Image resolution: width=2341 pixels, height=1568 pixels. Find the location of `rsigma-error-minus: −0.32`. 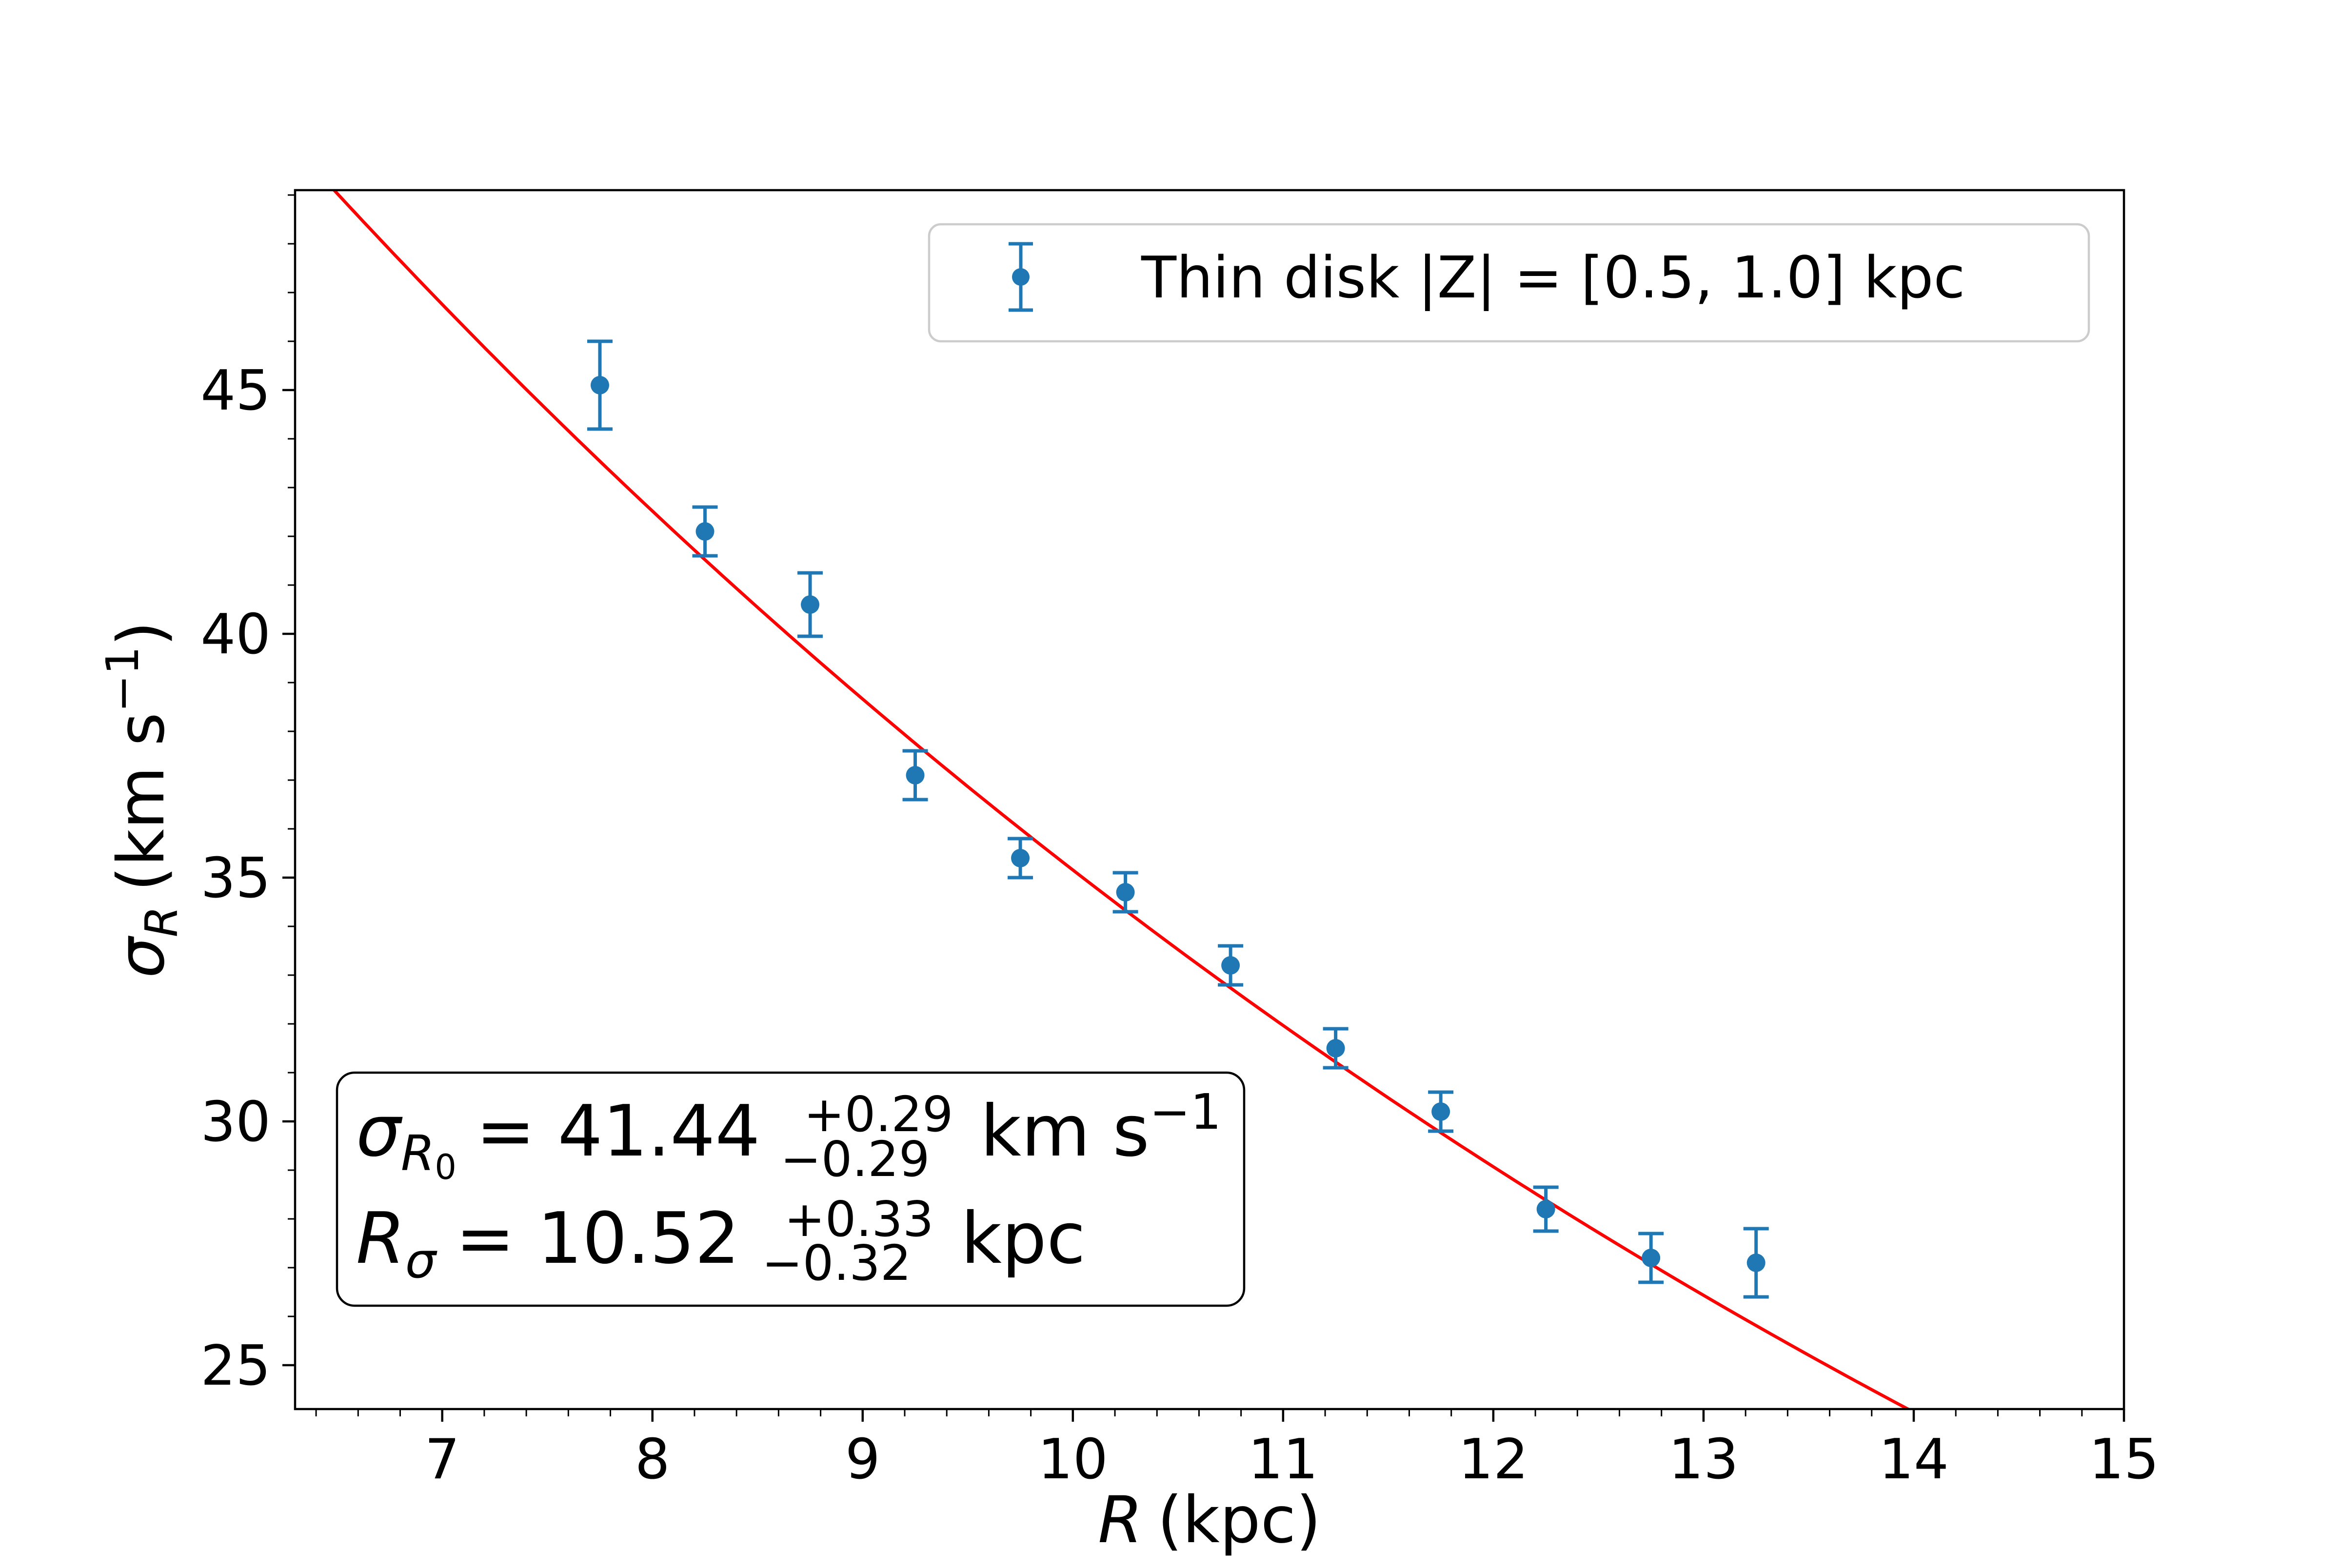

rsigma-error-minus: −0.32 is located at coordinates (836, 1263).